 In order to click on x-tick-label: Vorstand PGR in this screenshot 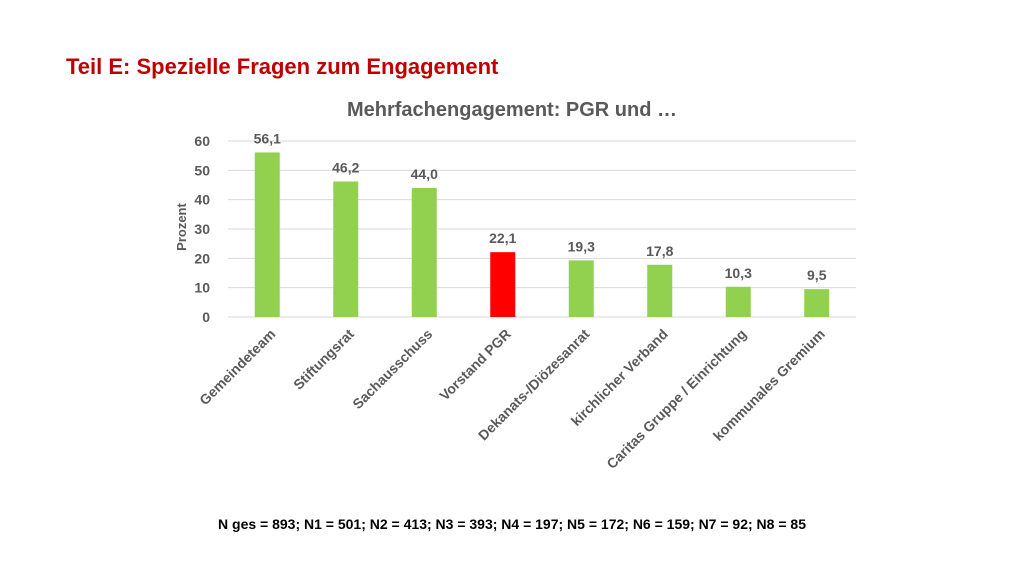, I will do `click(475, 365)`.